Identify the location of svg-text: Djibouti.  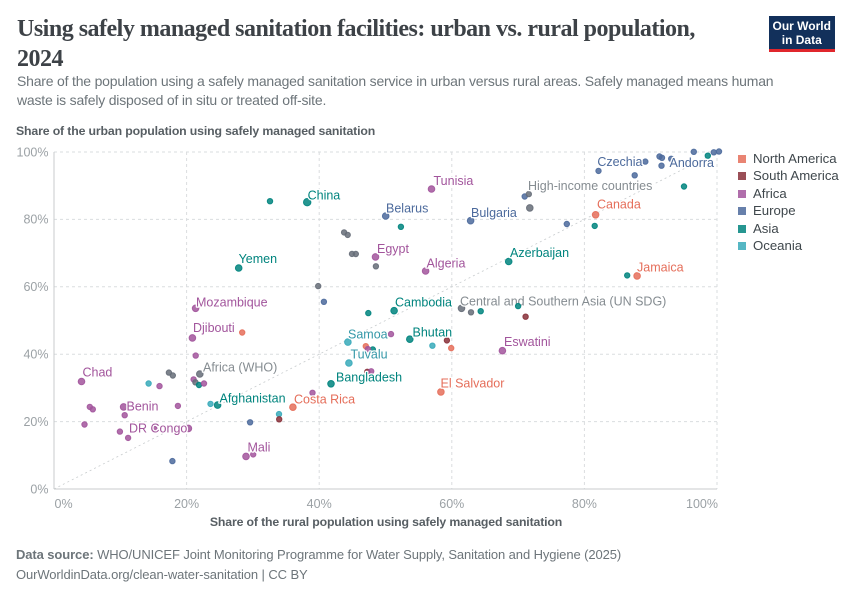
(214, 328).